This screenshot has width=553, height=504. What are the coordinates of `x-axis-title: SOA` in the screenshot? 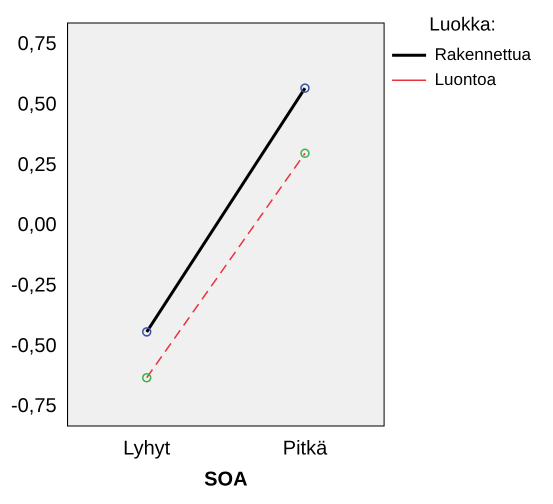 It's located at (226, 479).